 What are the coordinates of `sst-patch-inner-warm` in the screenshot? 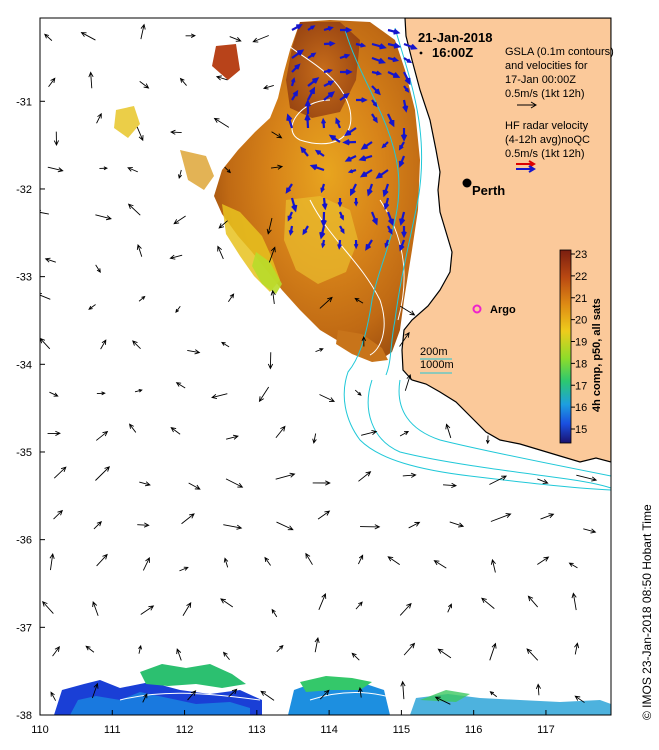 It's located at (321, 240).